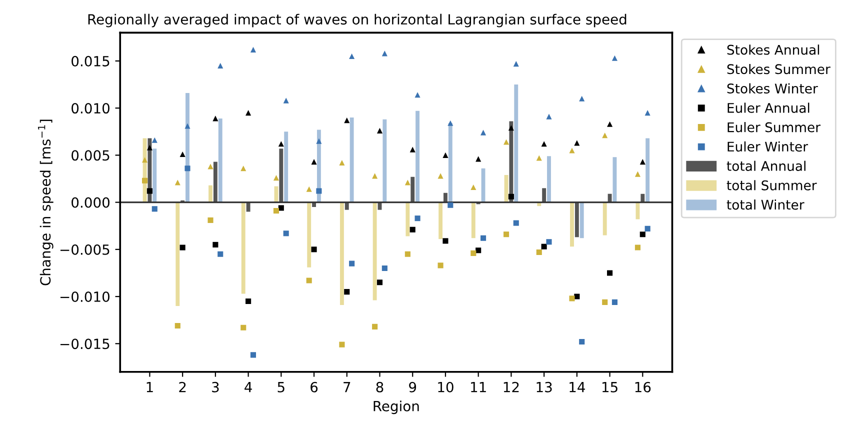  I want to click on x-tick-label: 8, so click(380, 387).